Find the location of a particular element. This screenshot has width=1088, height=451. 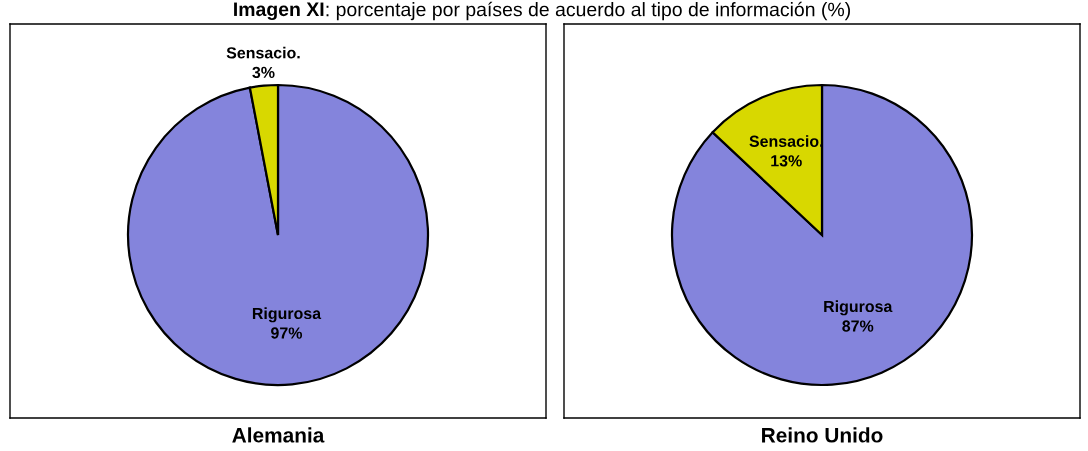

text: Reino Unido is located at coordinates (822, 435).